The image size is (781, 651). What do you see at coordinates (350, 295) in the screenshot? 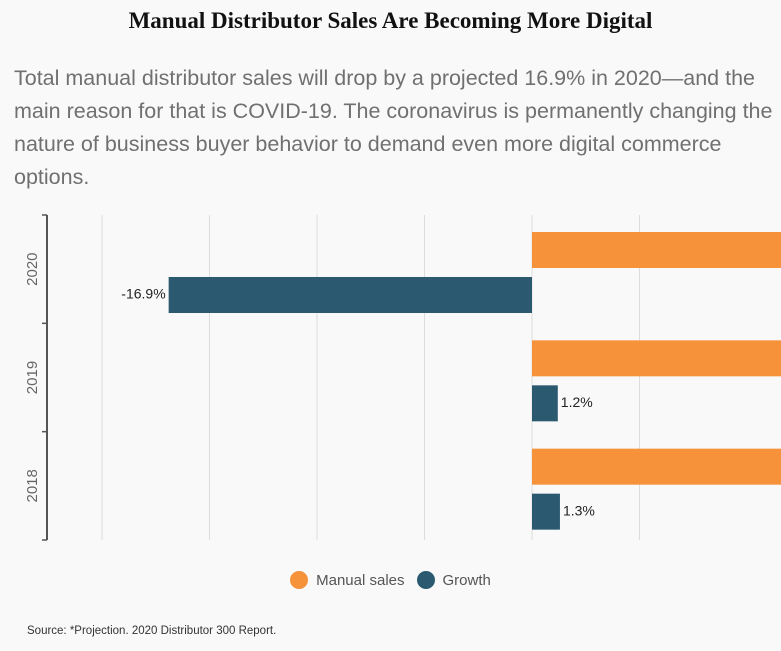
I see `bar-growth-2020` at bounding box center [350, 295].